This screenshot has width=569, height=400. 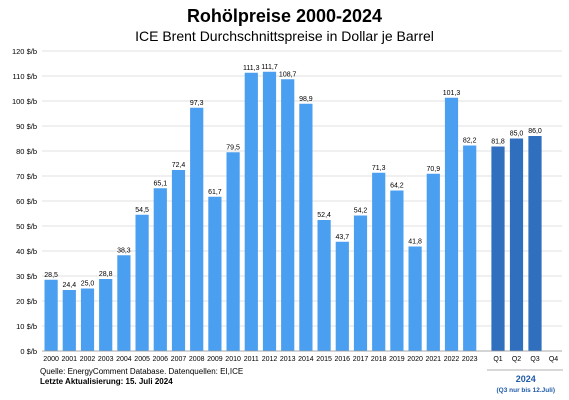 What do you see at coordinates (497, 359) in the screenshot?
I see `x-tick-label: Q1` at bounding box center [497, 359].